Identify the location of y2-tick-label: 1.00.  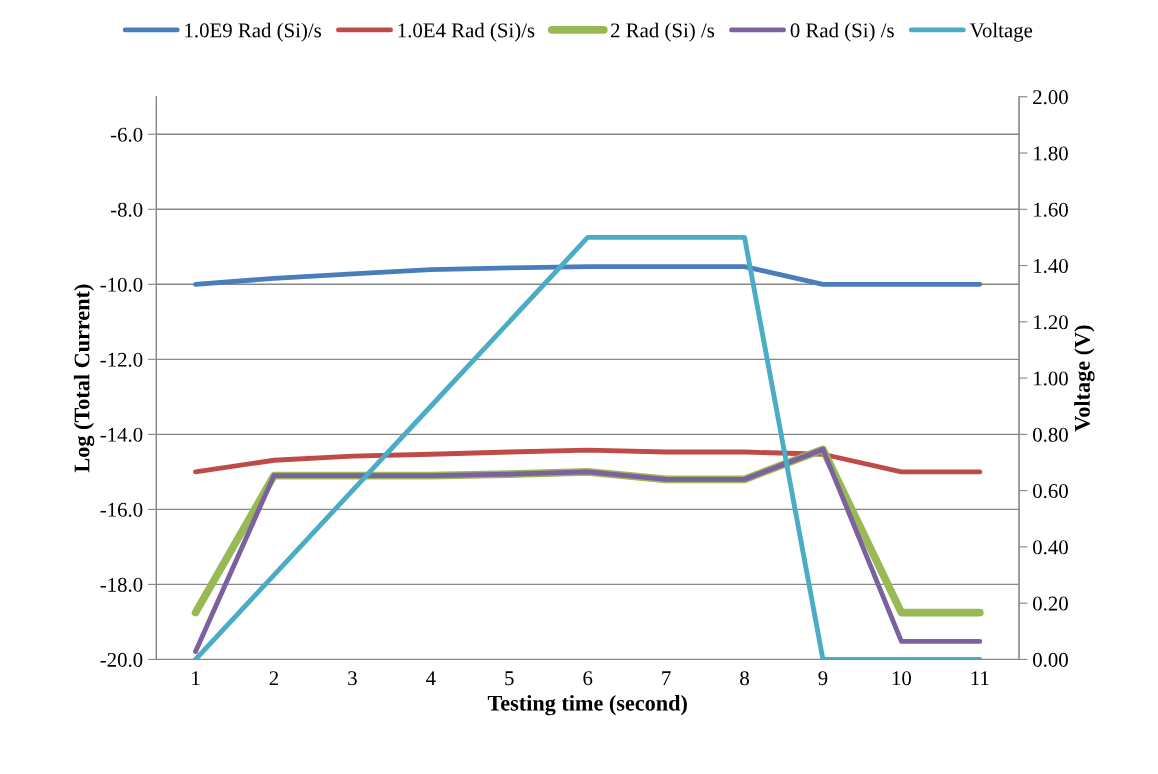
(1051, 378).